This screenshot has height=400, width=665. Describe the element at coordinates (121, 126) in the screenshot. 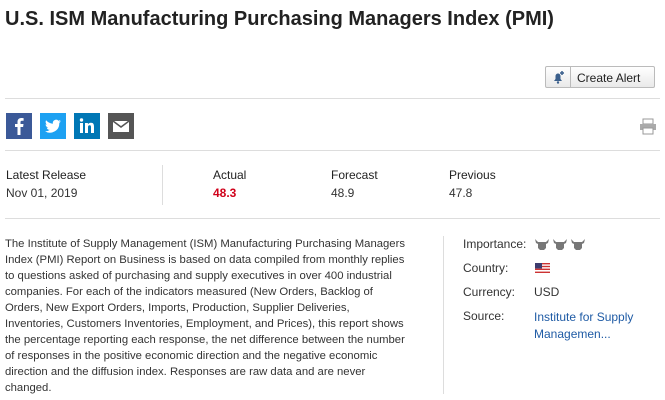

I see `email-share` at that location.